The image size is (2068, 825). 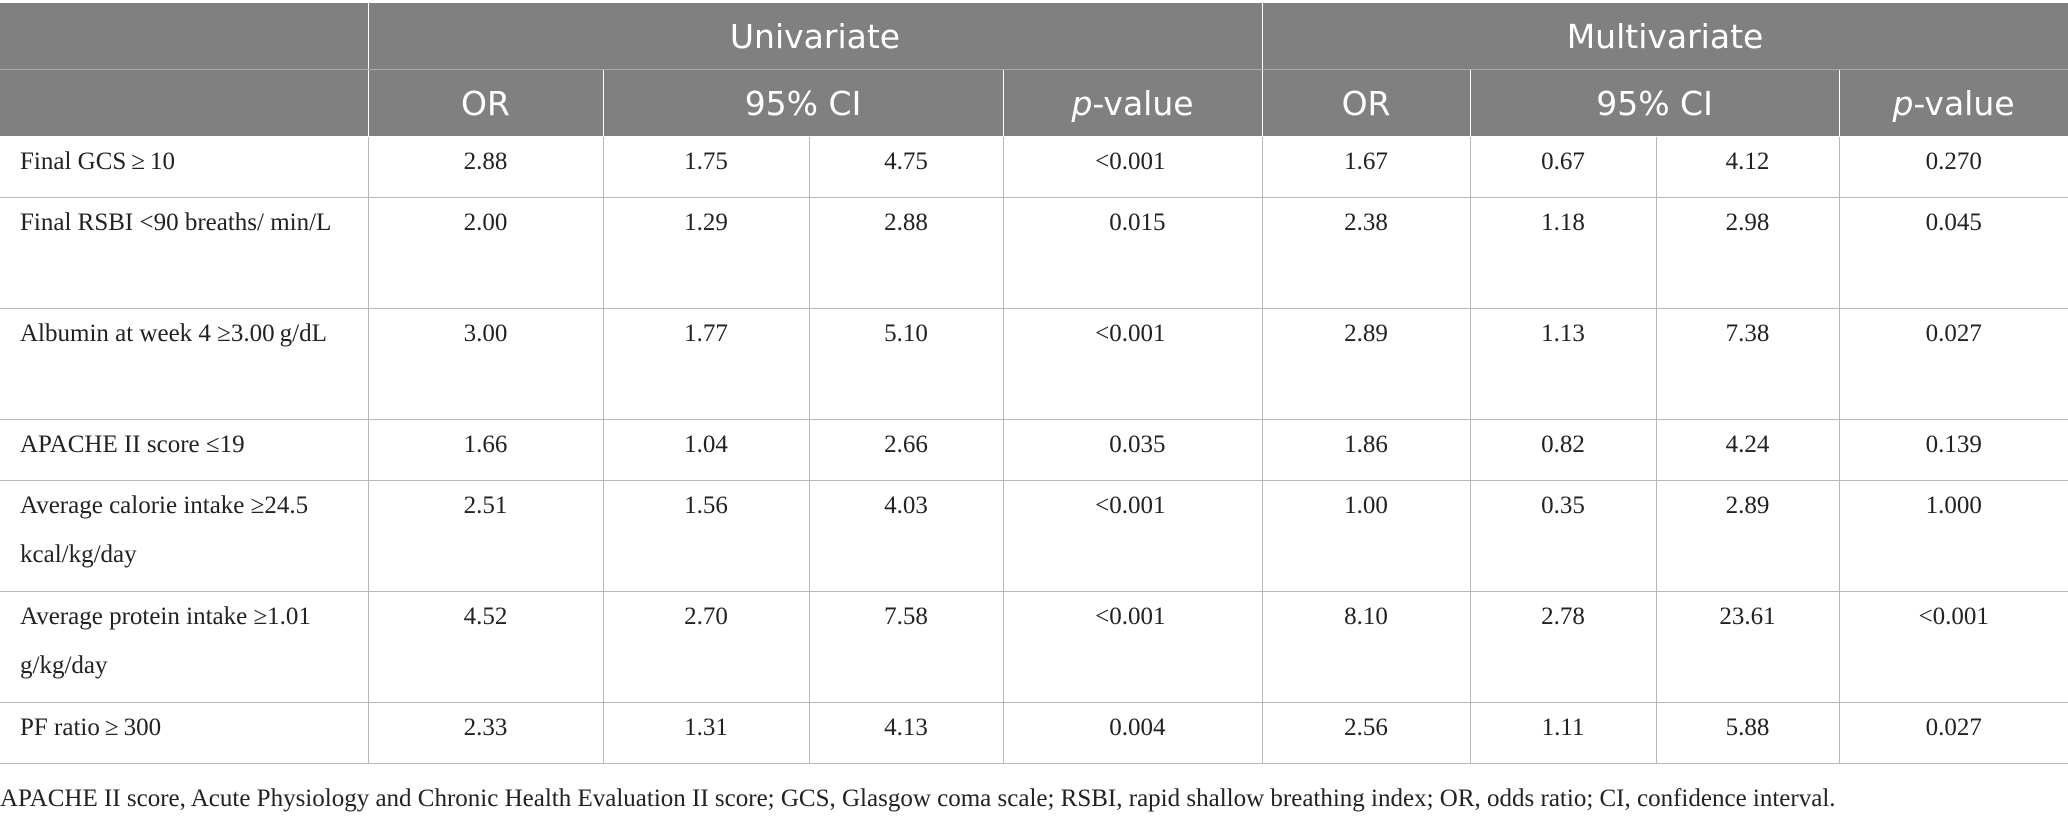 What do you see at coordinates (1953, 253) in the screenshot?
I see `multivariate-pvalue: 0.045` at bounding box center [1953, 253].